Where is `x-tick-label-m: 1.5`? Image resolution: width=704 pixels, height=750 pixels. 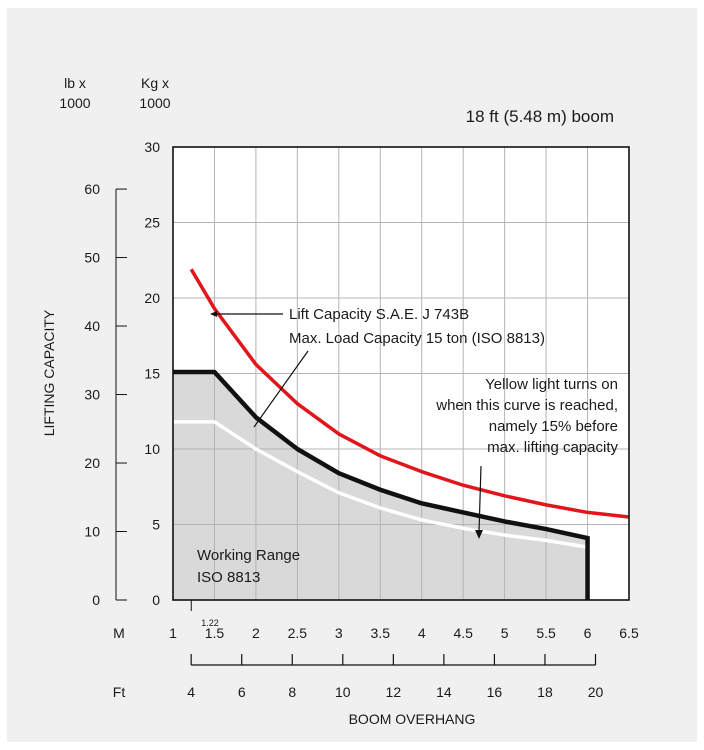
x-tick-label-m: 1.5 is located at coordinates (215, 633).